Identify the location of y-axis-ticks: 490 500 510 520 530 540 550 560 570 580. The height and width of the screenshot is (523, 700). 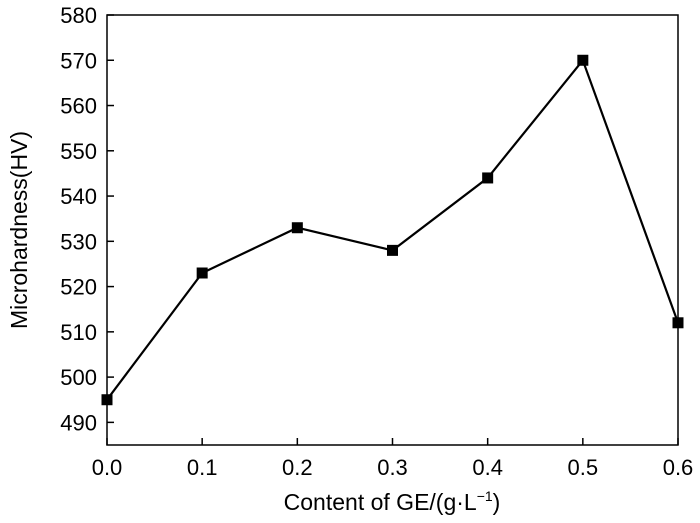
(87, 219).